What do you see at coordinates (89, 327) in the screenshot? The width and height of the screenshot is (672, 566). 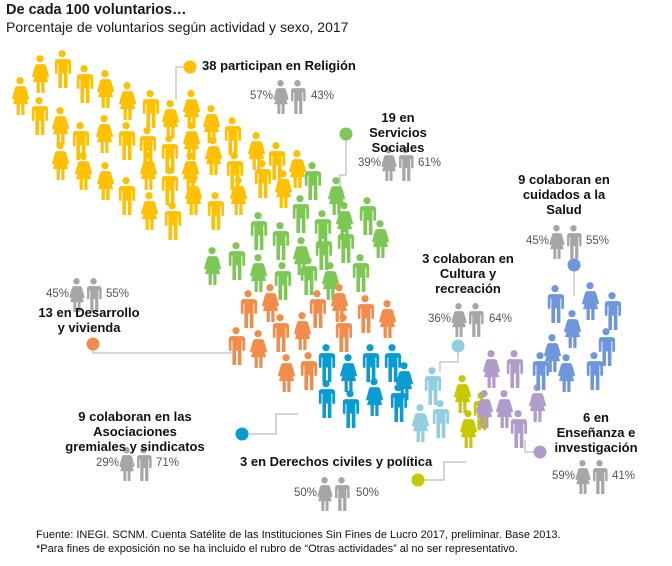 I see `label-line: y vivienda` at bounding box center [89, 327].